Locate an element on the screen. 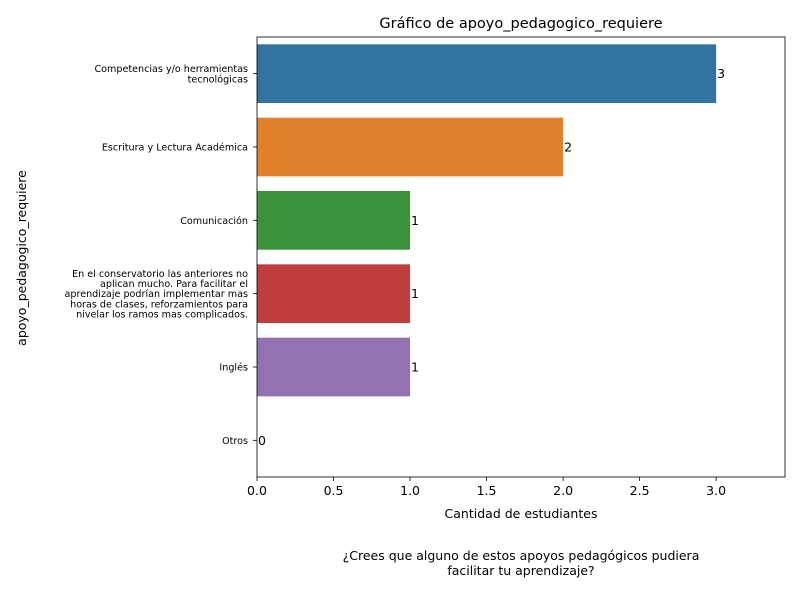 This screenshot has width=800, height=604. chart-title: Gráfico de apoyo_pedagogico_requiere is located at coordinates (520, 24).